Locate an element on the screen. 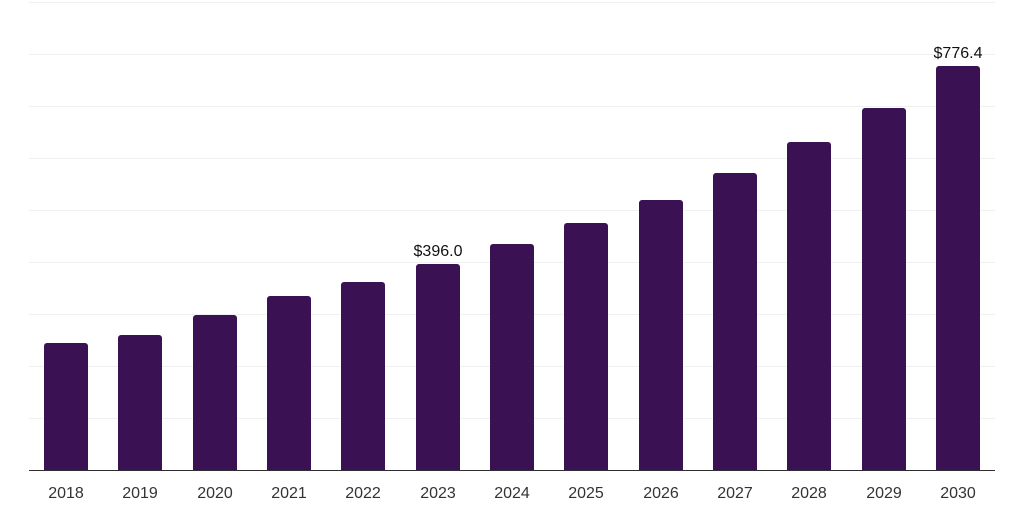 This screenshot has height=512, width=1024. bar-value-label: $396.0 is located at coordinates (438, 251).